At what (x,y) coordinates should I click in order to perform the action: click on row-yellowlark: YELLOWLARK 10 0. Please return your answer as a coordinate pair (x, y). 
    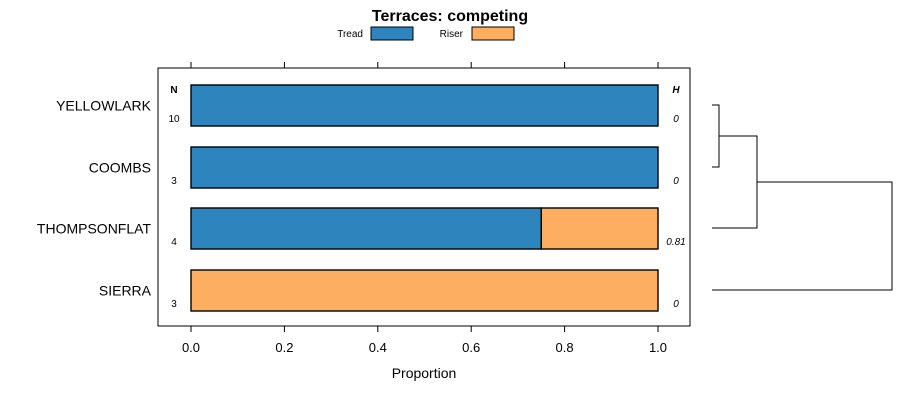
    Looking at the image, I should click on (367, 105).